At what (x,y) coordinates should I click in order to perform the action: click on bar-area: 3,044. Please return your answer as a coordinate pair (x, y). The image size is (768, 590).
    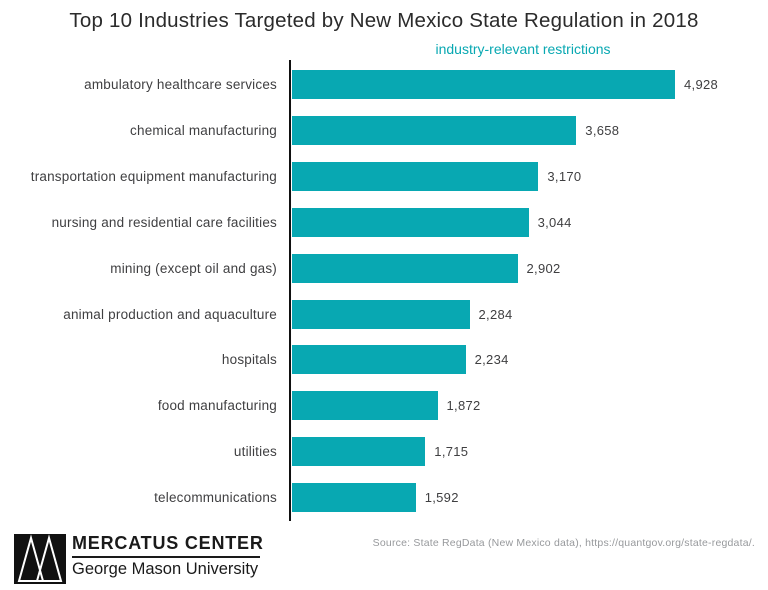
    Looking at the image, I should click on (432, 222).